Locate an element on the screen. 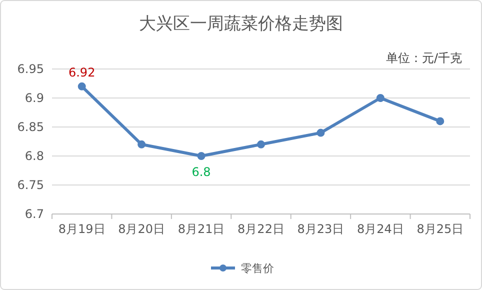  chart-title: 大兴区一周蔬菜价格走势图 is located at coordinates (241, 24).